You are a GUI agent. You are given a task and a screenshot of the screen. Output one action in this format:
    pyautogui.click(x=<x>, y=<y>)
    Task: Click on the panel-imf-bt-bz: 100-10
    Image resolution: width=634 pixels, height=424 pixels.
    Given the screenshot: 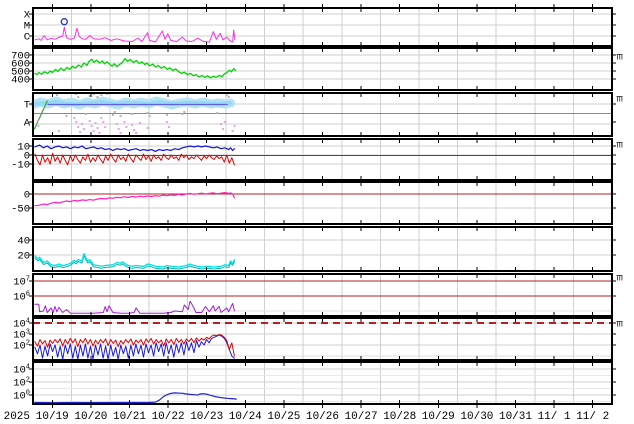 What is the action you would take?
    pyautogui.click(x=313, y=159)
    